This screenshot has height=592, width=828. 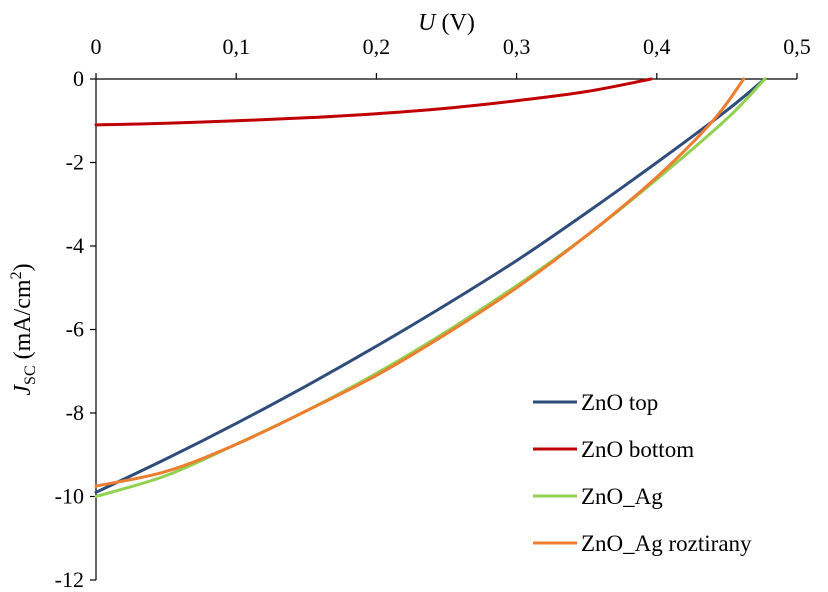 I want to click on legend-label: ZnO bottom, so click(x=637, y=449).